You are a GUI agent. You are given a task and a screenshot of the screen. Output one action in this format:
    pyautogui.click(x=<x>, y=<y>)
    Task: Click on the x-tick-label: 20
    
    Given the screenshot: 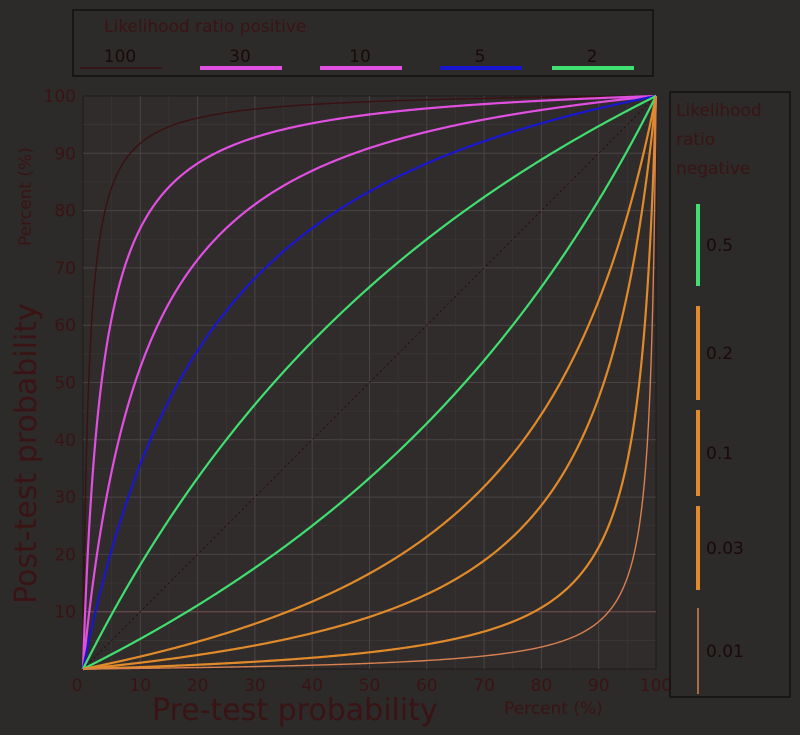 What is the action you would take?
    pyautogui.click(x=198, y=686)
    